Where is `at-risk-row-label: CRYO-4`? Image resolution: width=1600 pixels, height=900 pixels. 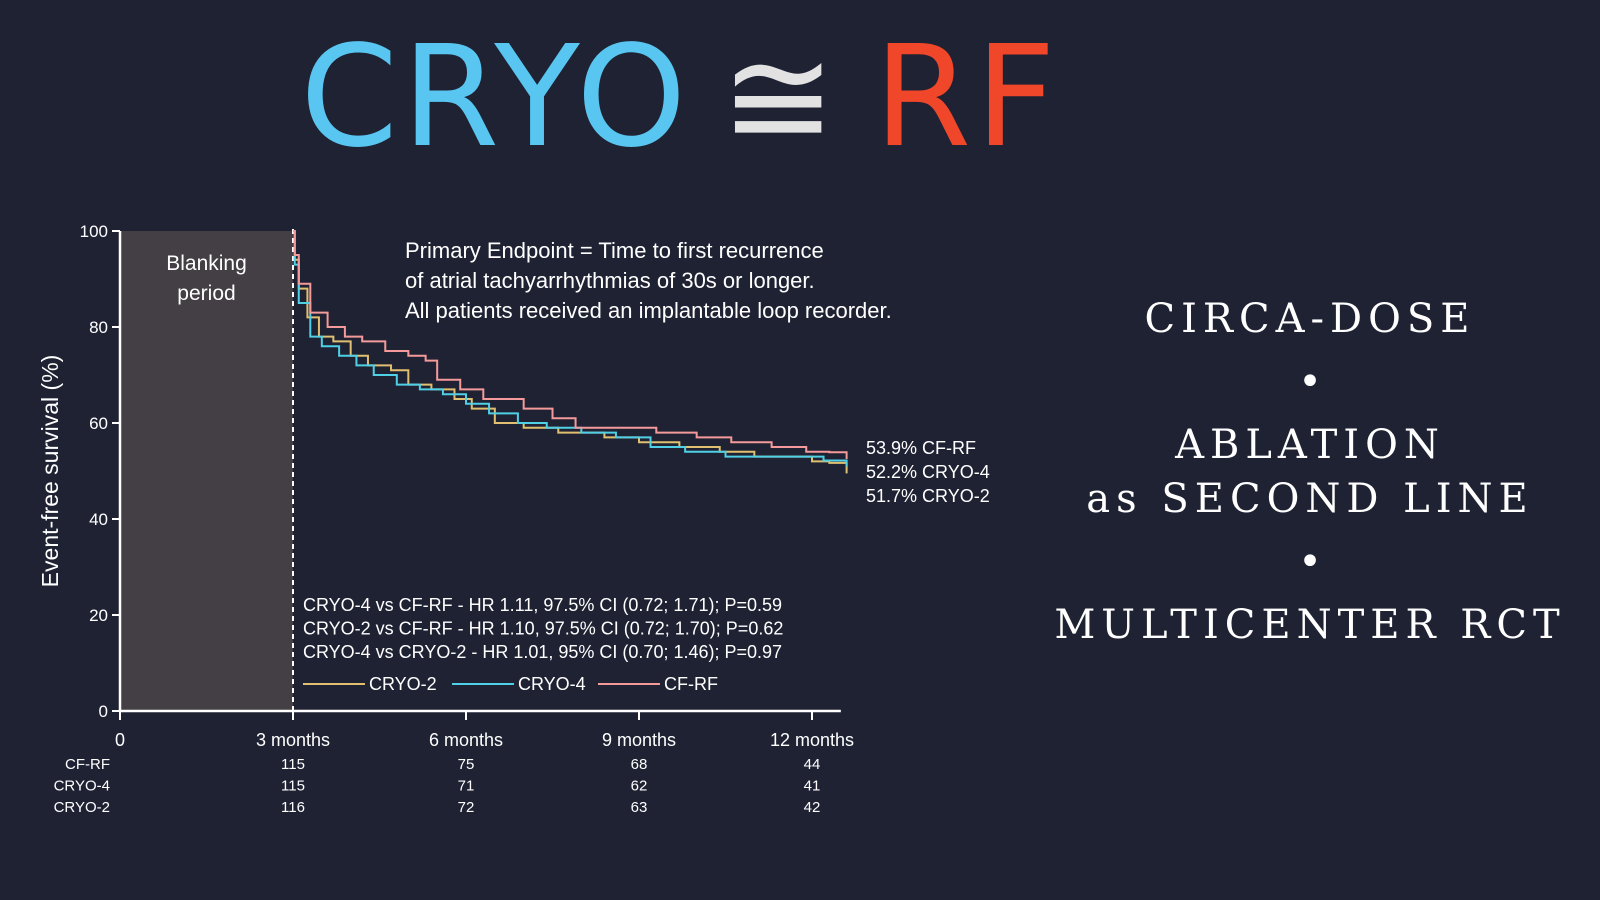 at-risk-row-label: CRYO-4 is located at coordinates (82, 786).